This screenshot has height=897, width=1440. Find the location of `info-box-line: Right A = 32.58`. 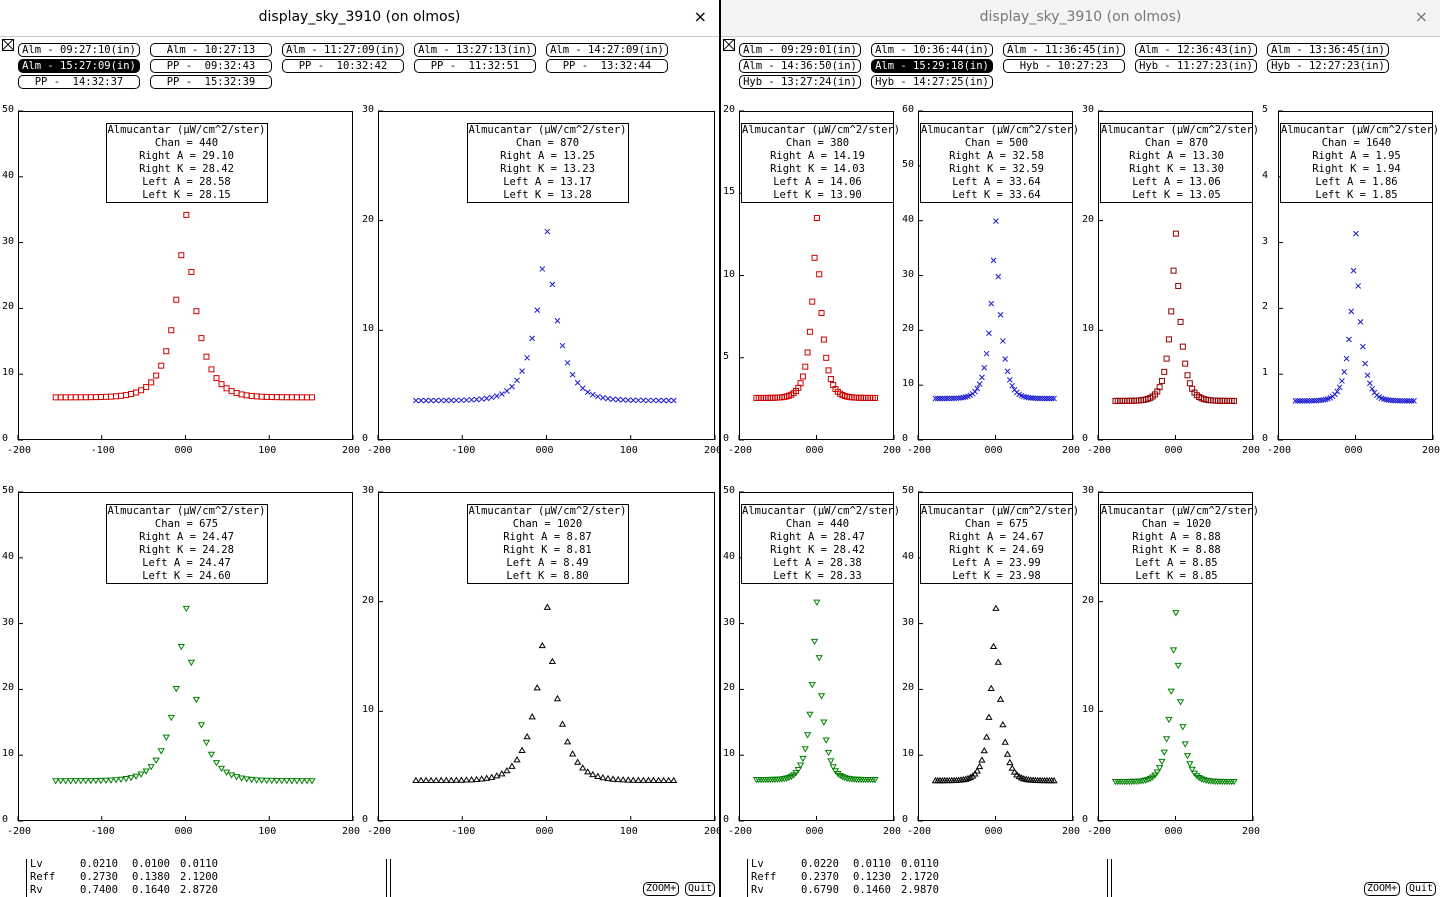

info-box-line: Right A = 32.58 is located at coordinates (996, 156).